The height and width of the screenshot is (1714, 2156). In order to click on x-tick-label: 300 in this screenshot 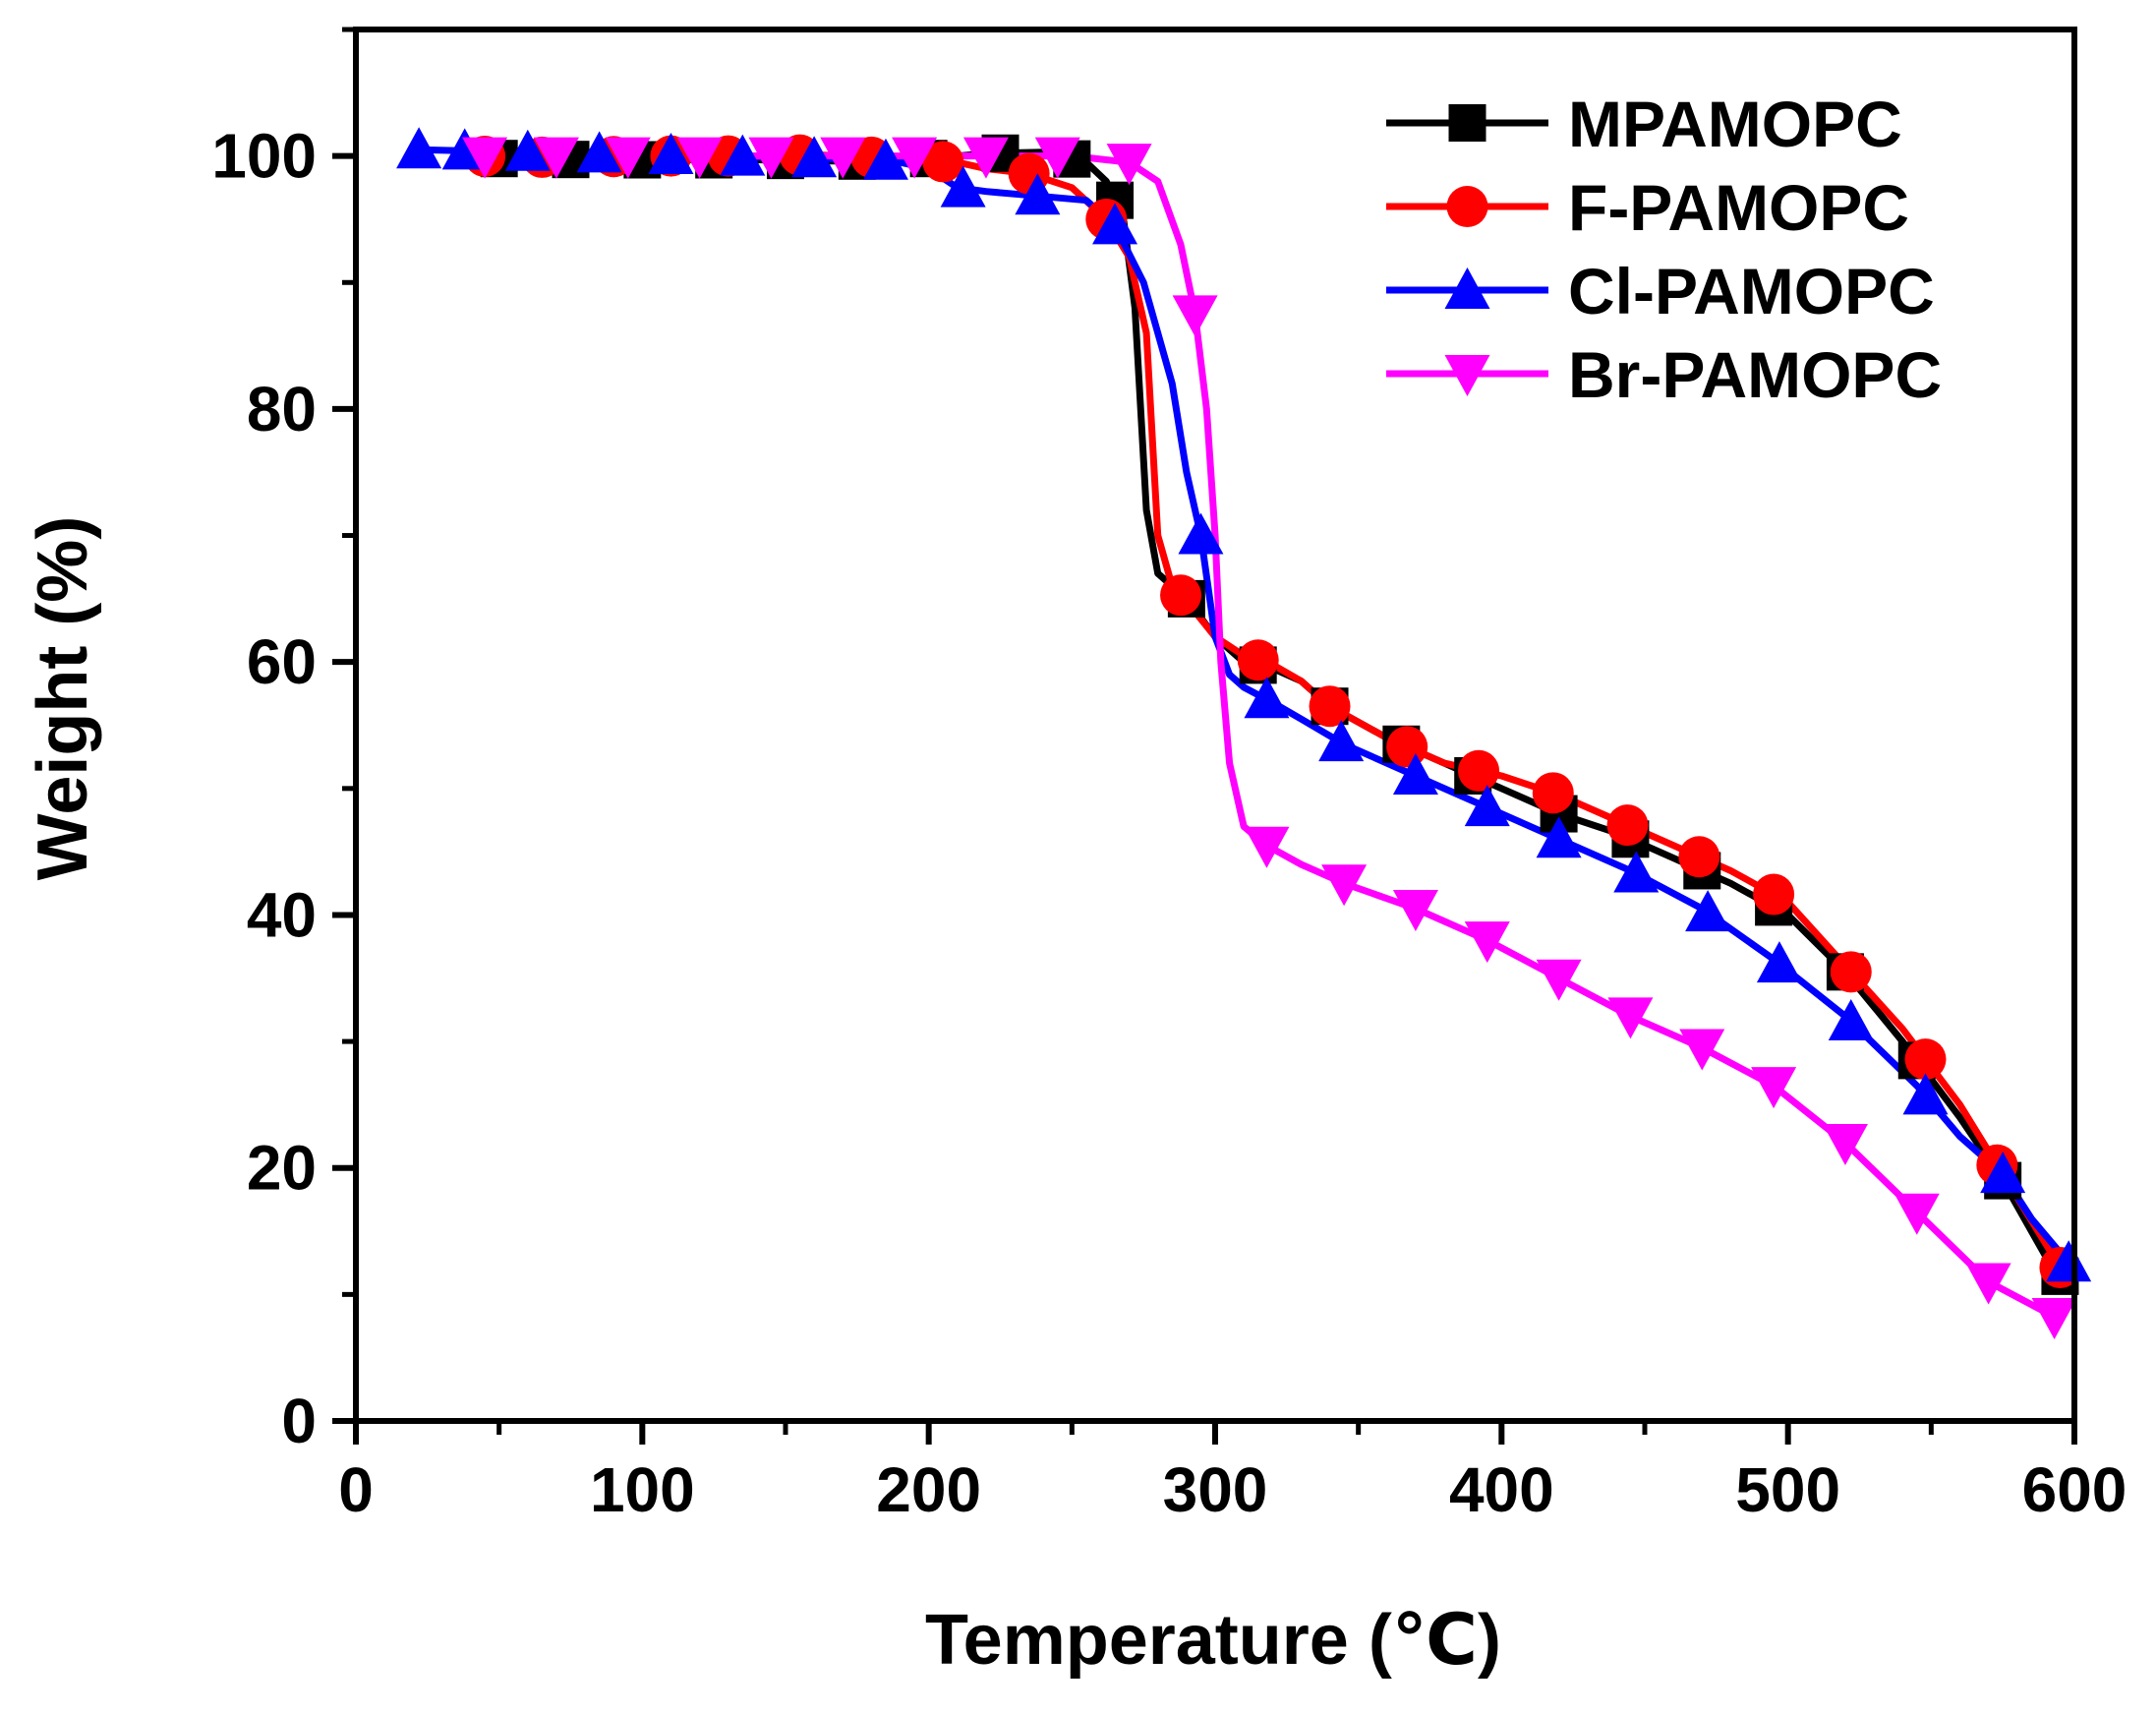, I will do `click(1215, 1490)`.